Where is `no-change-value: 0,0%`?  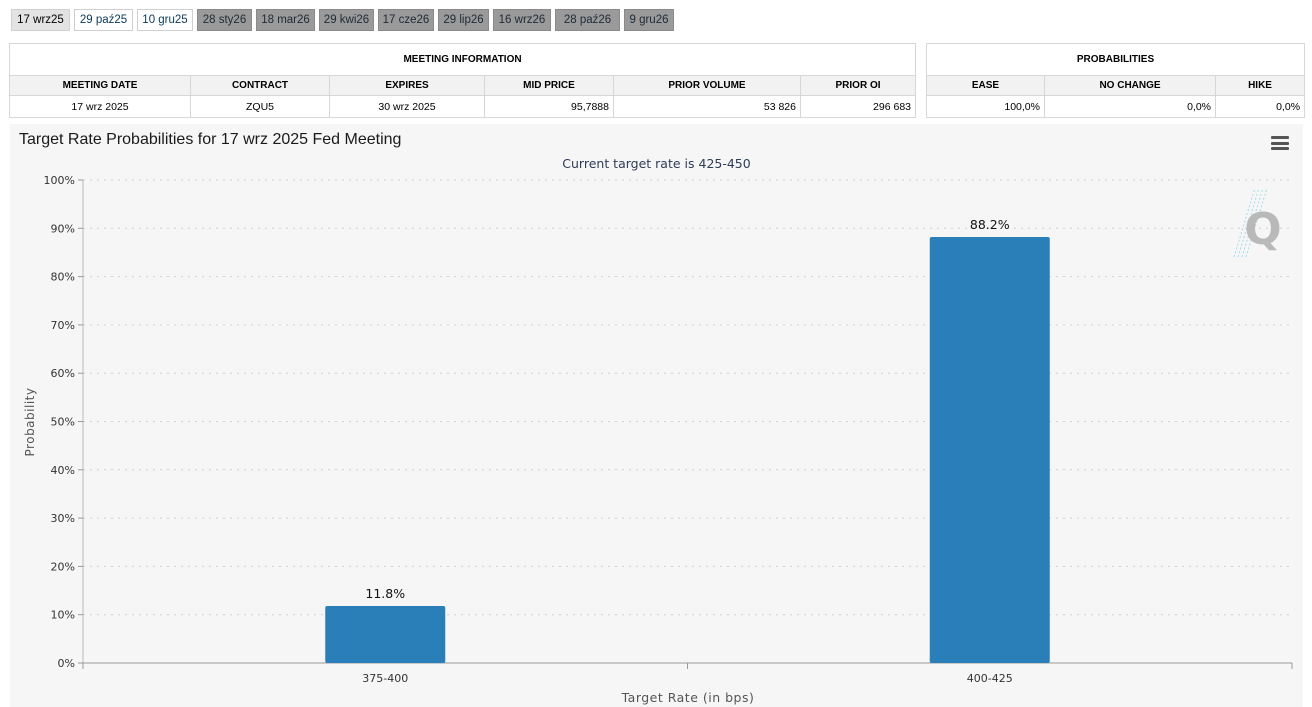 no-change-value: 0,0% is located at coordinates (1130, 106).